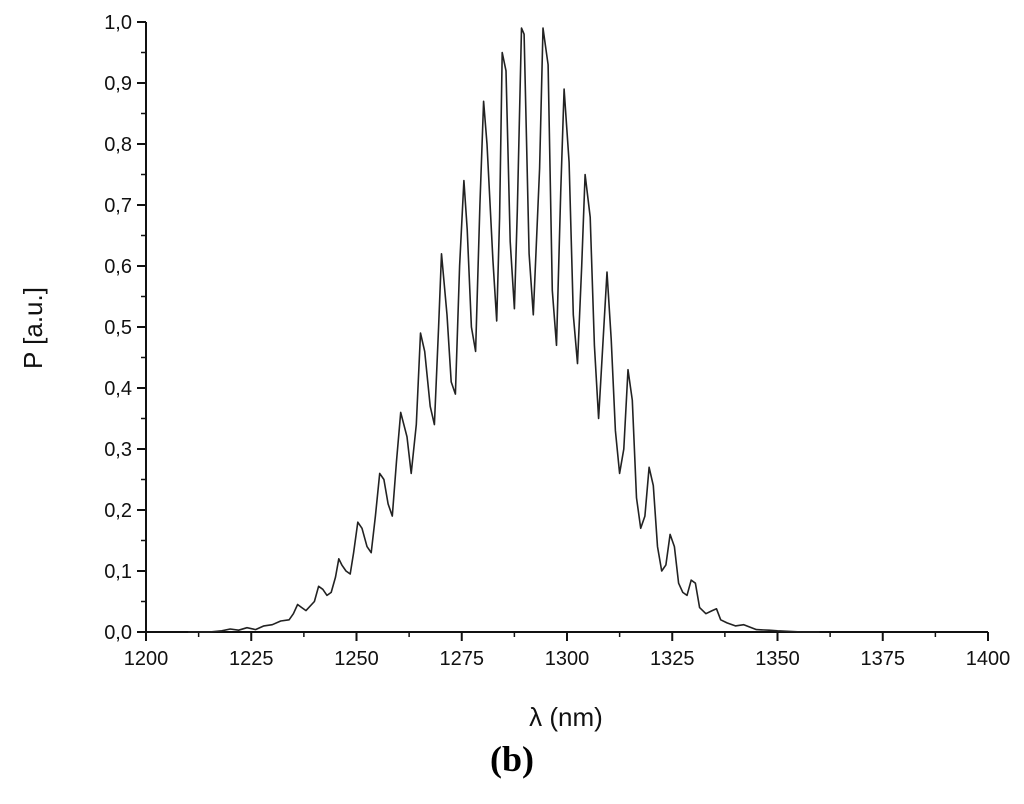 The height and width of the screenshot is (804, 1024). I want to click on y-tick-label: 0,0, so click(118, 633).